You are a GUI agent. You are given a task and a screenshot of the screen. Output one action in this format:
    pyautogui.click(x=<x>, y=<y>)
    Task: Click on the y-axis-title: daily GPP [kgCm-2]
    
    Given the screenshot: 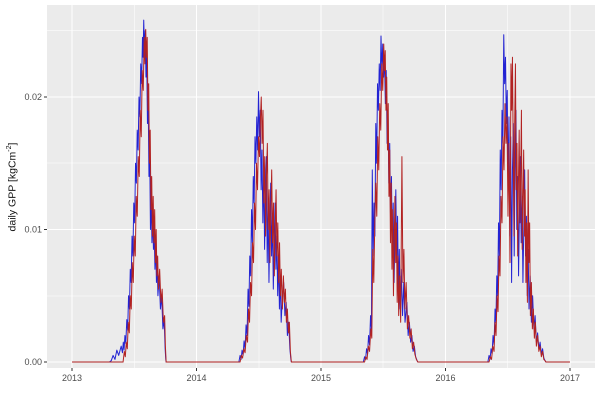 What is the action you would take?
    pyautogui.click(x=12, y=187)
    